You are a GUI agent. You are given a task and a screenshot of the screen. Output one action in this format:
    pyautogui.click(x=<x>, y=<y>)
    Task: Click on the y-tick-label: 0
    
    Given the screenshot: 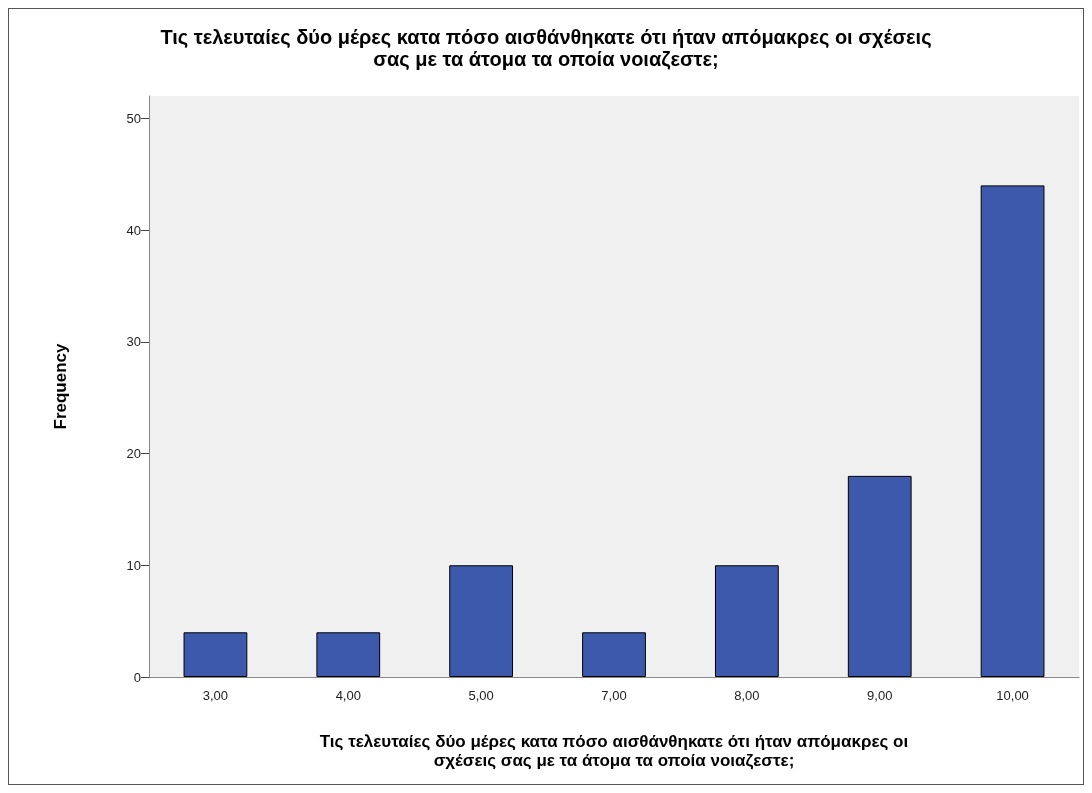 What is the action you would take?
    pyautogui.click(x=137, y=677)
    